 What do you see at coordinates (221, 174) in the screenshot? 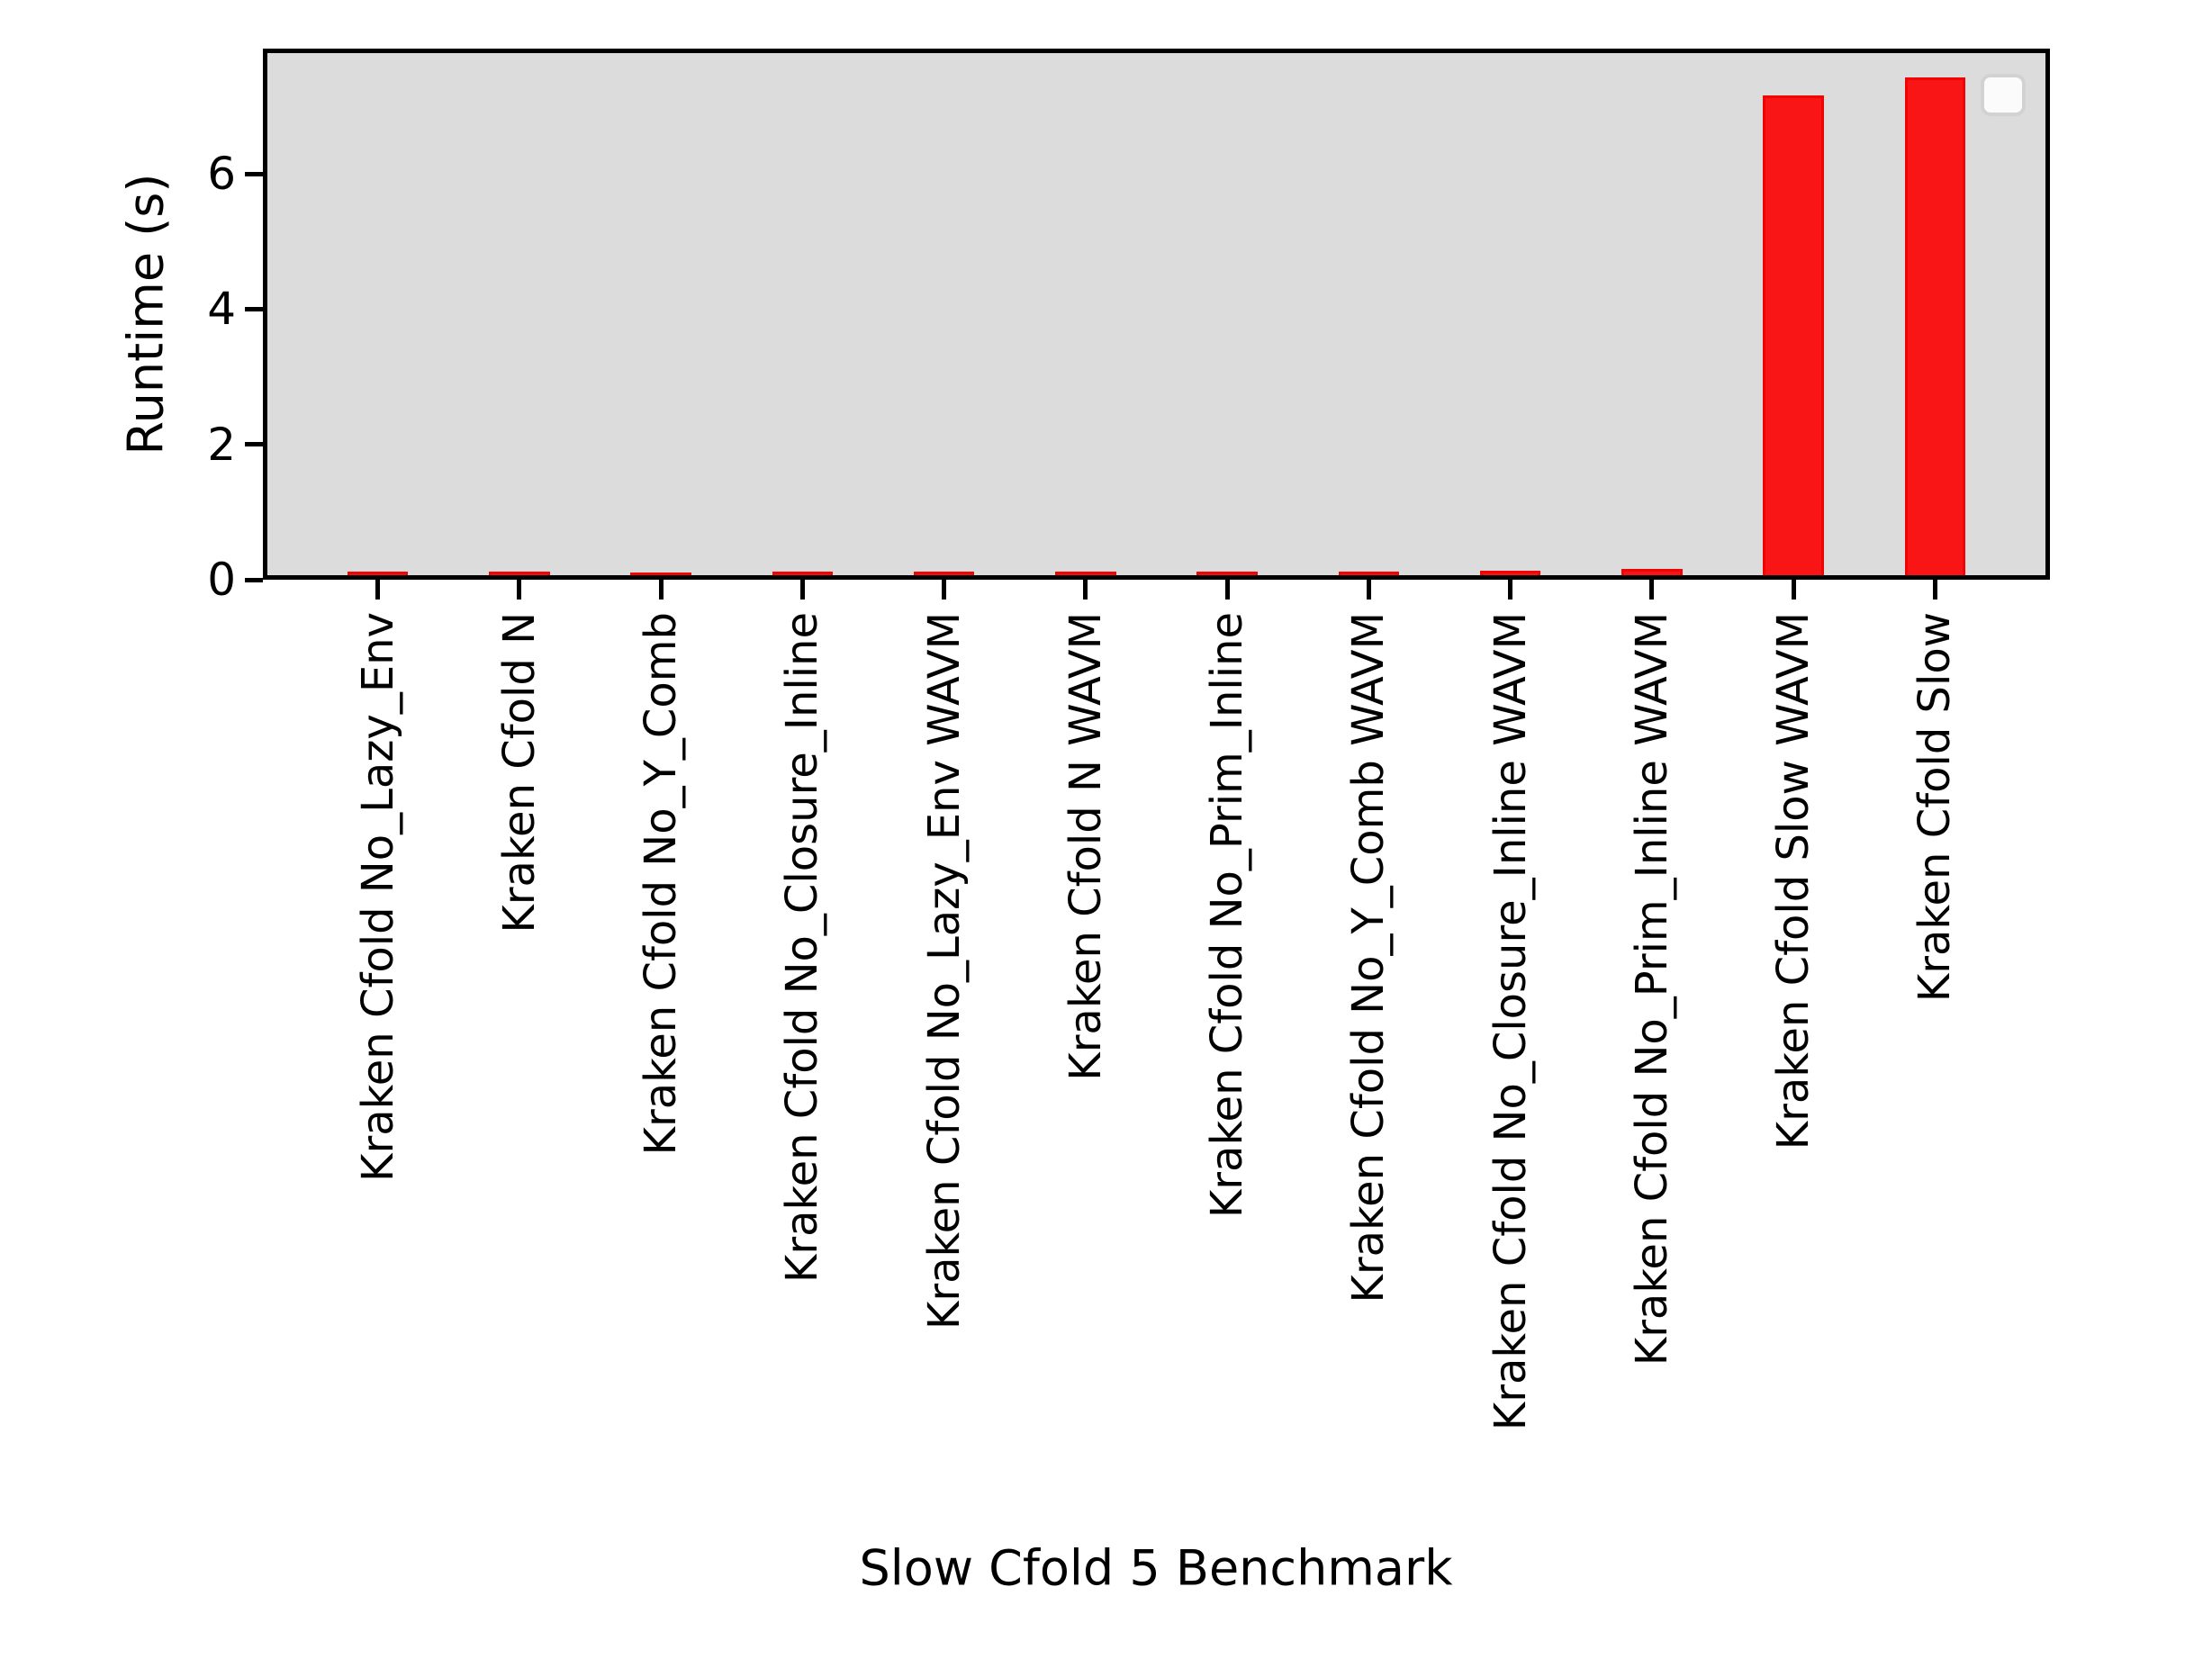
I see `y-tick-label: 6` at bounding box center [221, 174].